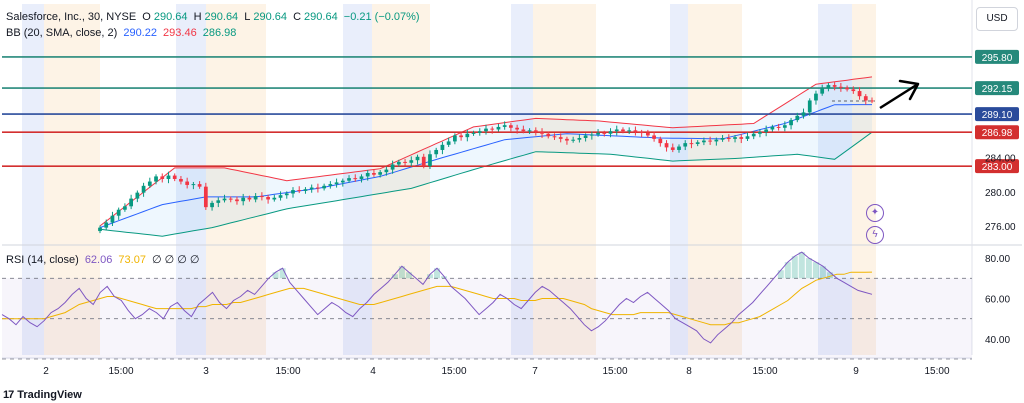 The width and height of the screenshot is (1024, 403). Describe the element at coordinates (180, 33) in the screenshot. I see `bb-upper-value: 293.46` at that location.